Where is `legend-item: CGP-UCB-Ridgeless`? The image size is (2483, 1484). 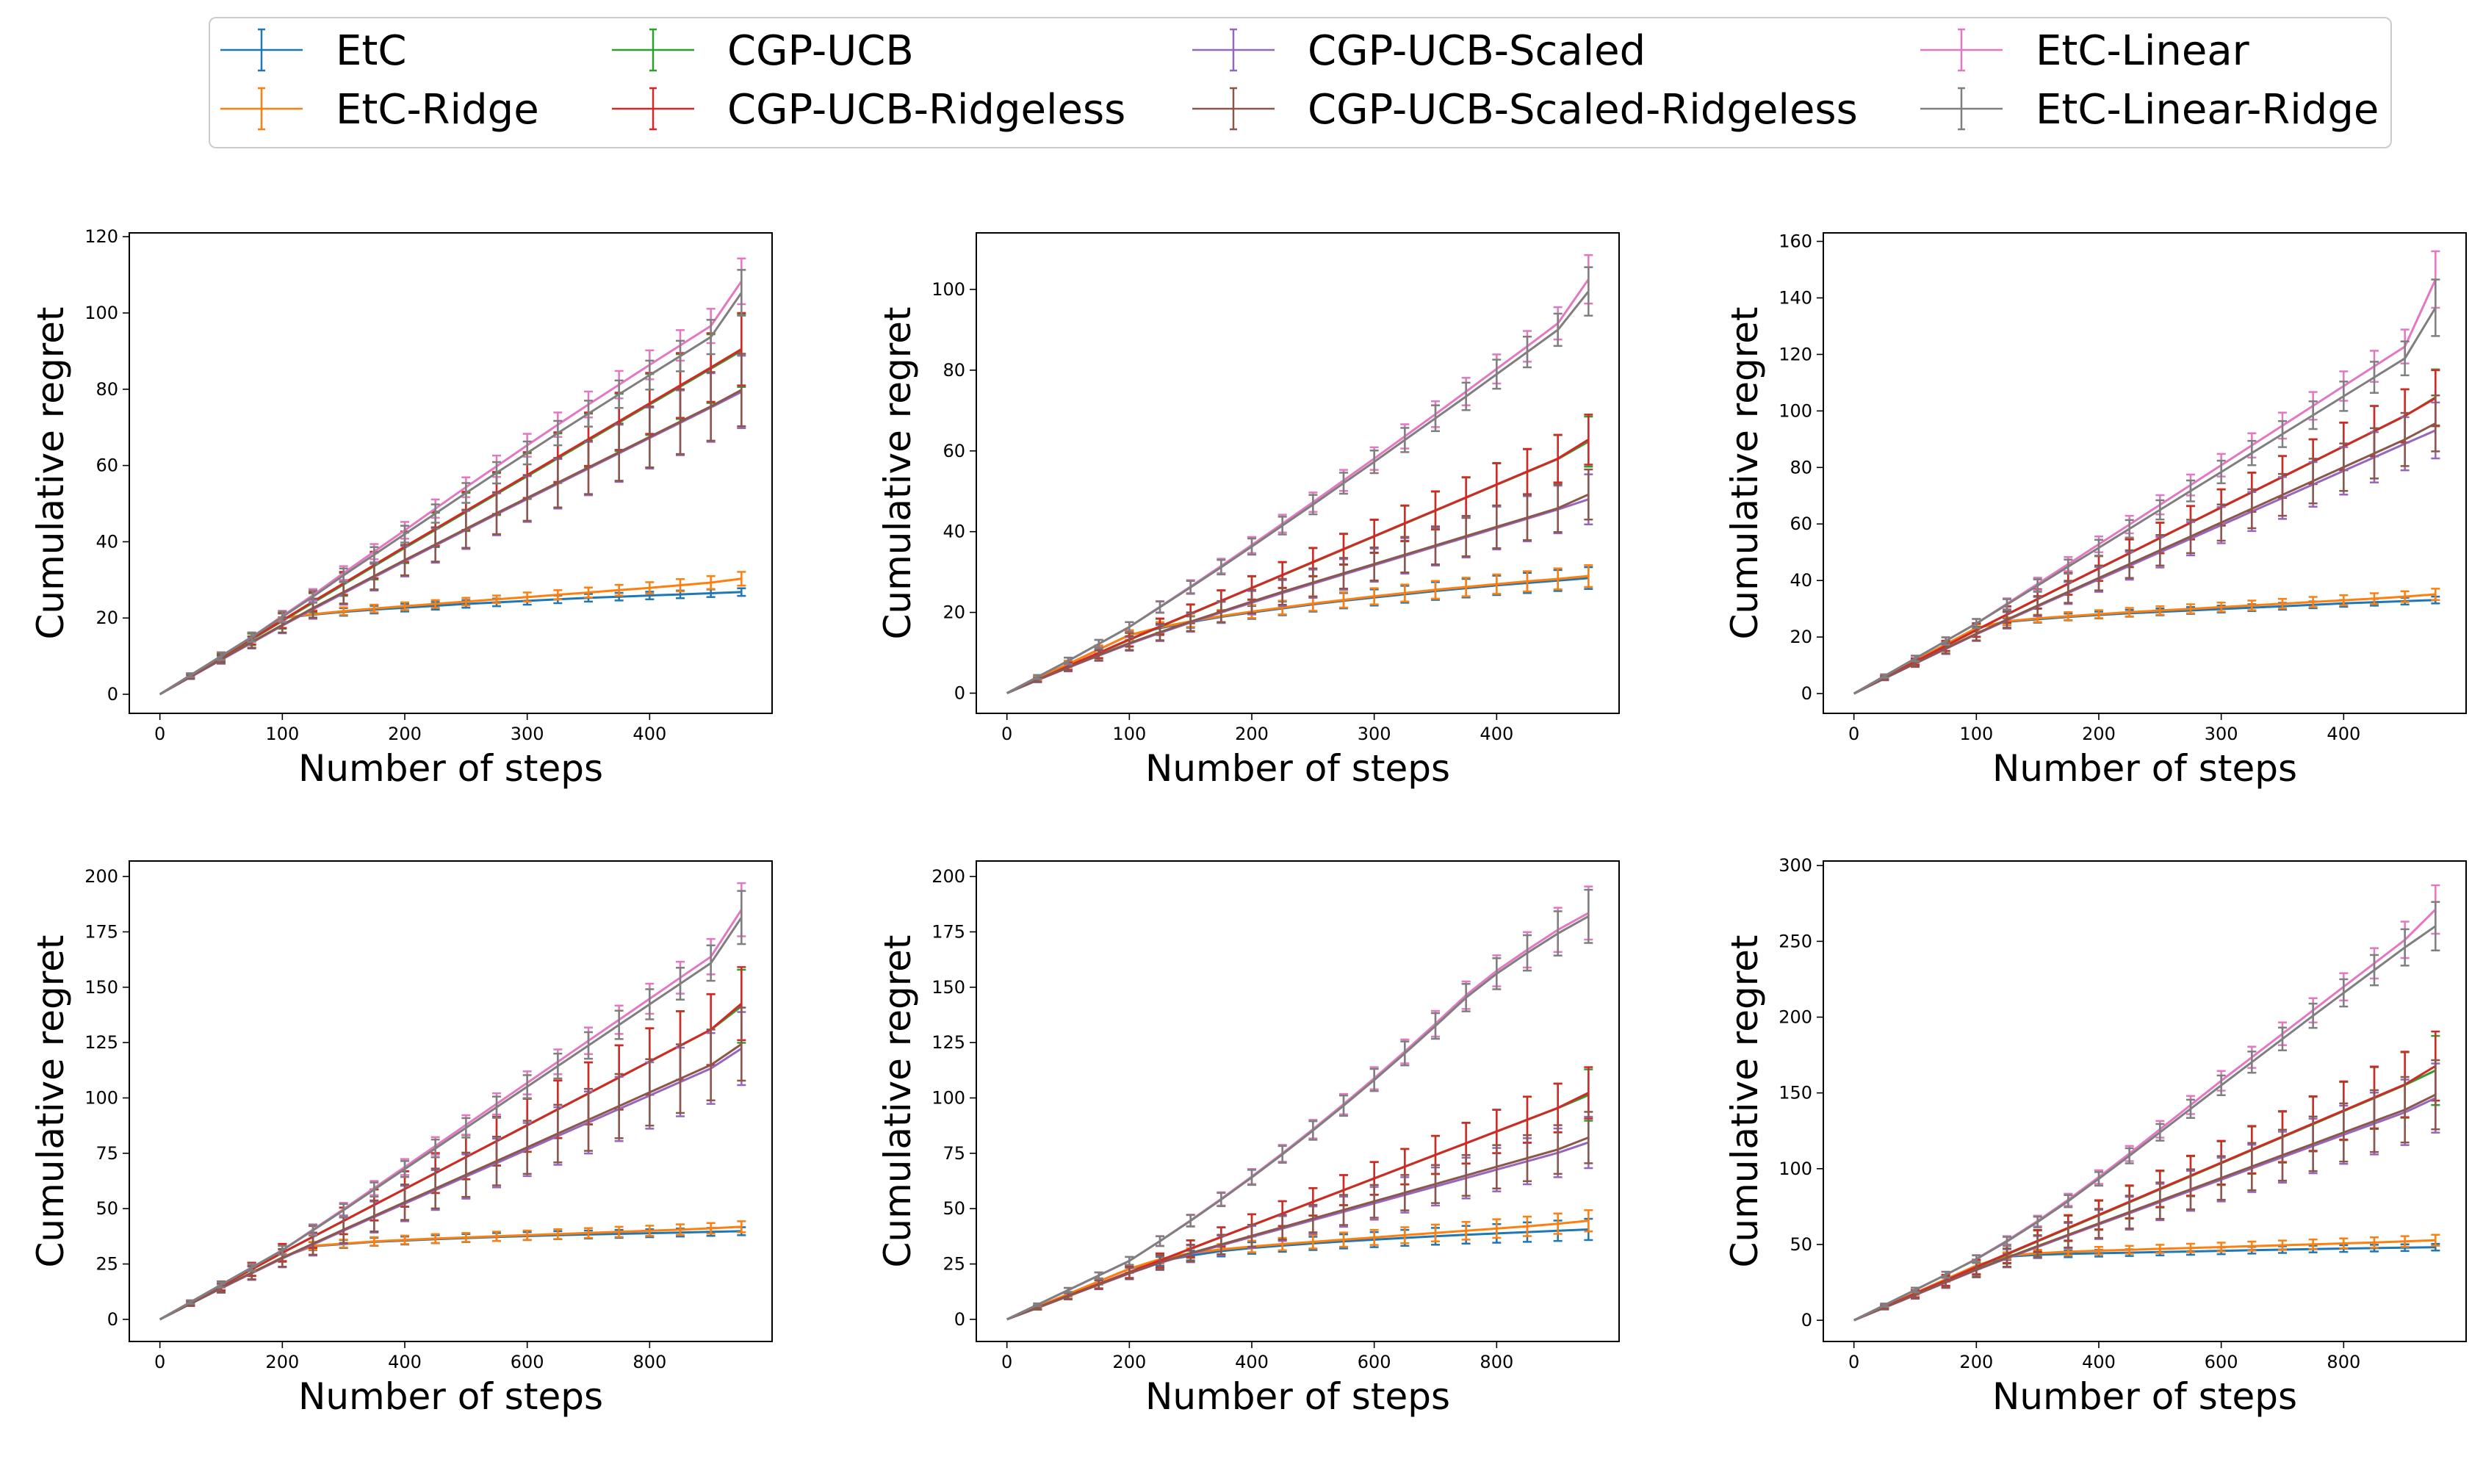 legend-item: CGP-UCB-Ridgeless is located at coordinates (869, 110).